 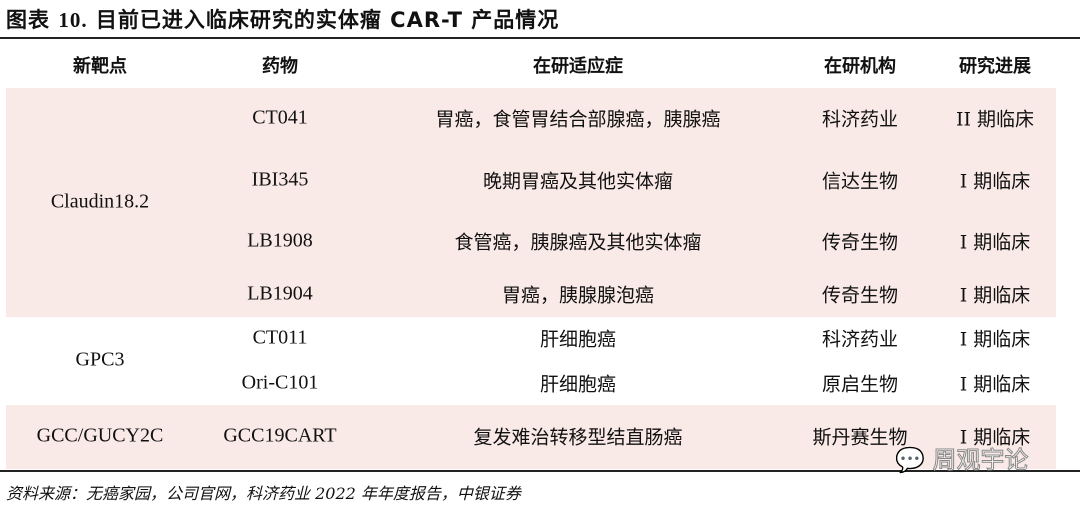 What do you see at coordinates (578, 181) in the screenshot?
I see `indication-cell: 晚期胃癌及其他实体瘤` at bounding box center [578, 181].